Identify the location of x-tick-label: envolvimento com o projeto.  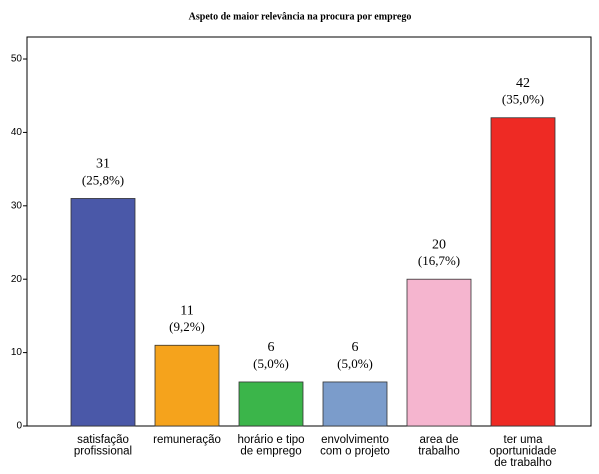
(355, 446).